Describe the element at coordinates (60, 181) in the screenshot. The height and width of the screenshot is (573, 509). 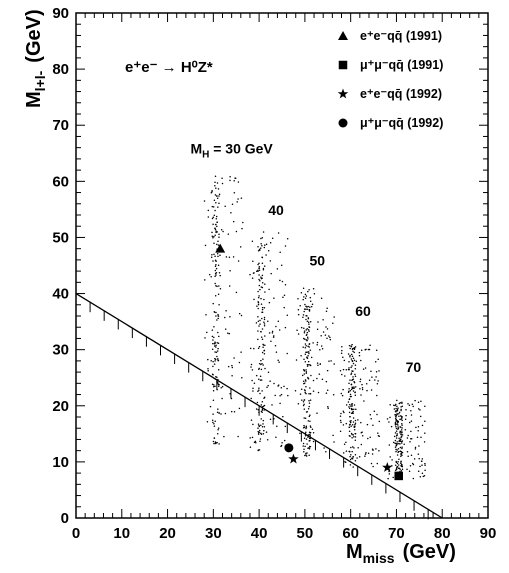
I see `y-tick-label: 60` at that location.